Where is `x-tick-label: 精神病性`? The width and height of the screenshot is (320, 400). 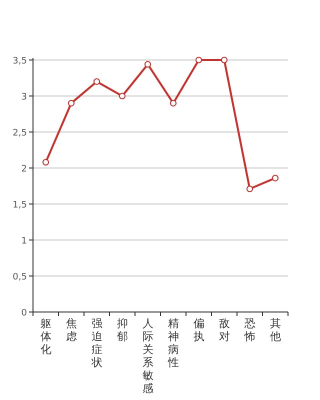
x-tick-label: 精神病性 is located at coordinates (172, 343).